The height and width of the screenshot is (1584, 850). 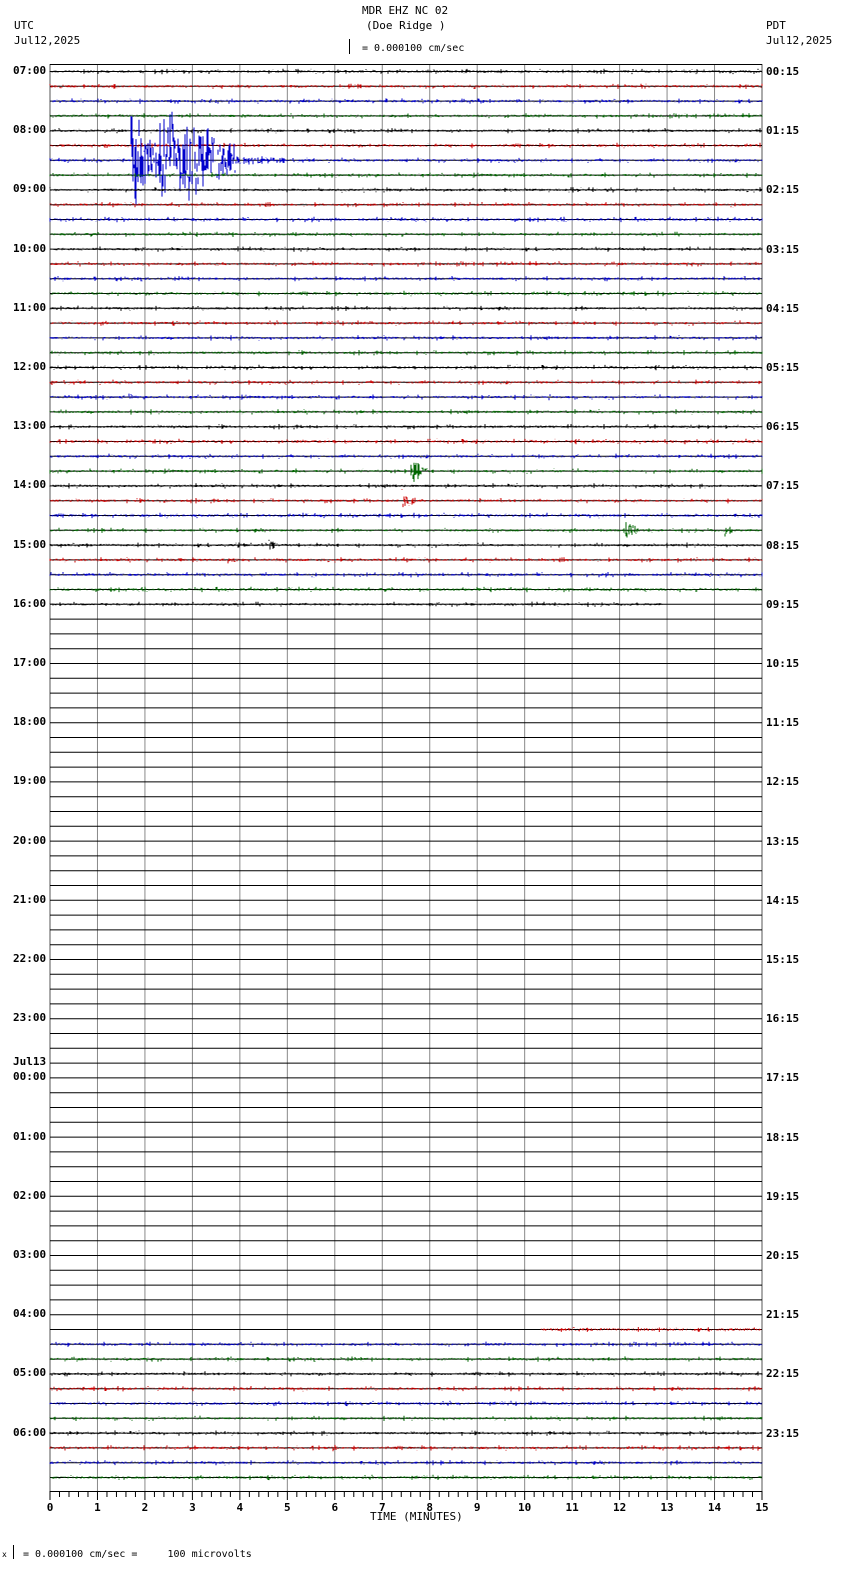 What do you see at coordinates (776, 25) in the screenshot?
I see `right-timezone: PDT` at bounding box center [776, 25].